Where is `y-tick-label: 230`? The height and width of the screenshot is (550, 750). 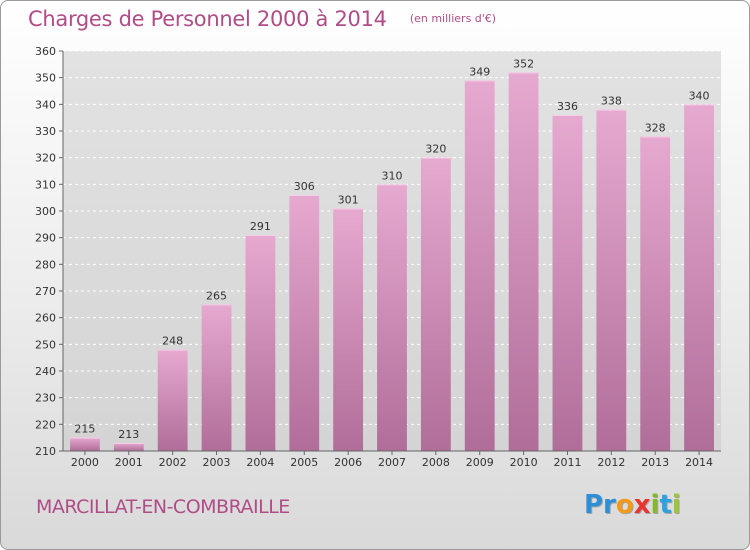
y-tick-label: 230 is located at coordinates (45, 398).